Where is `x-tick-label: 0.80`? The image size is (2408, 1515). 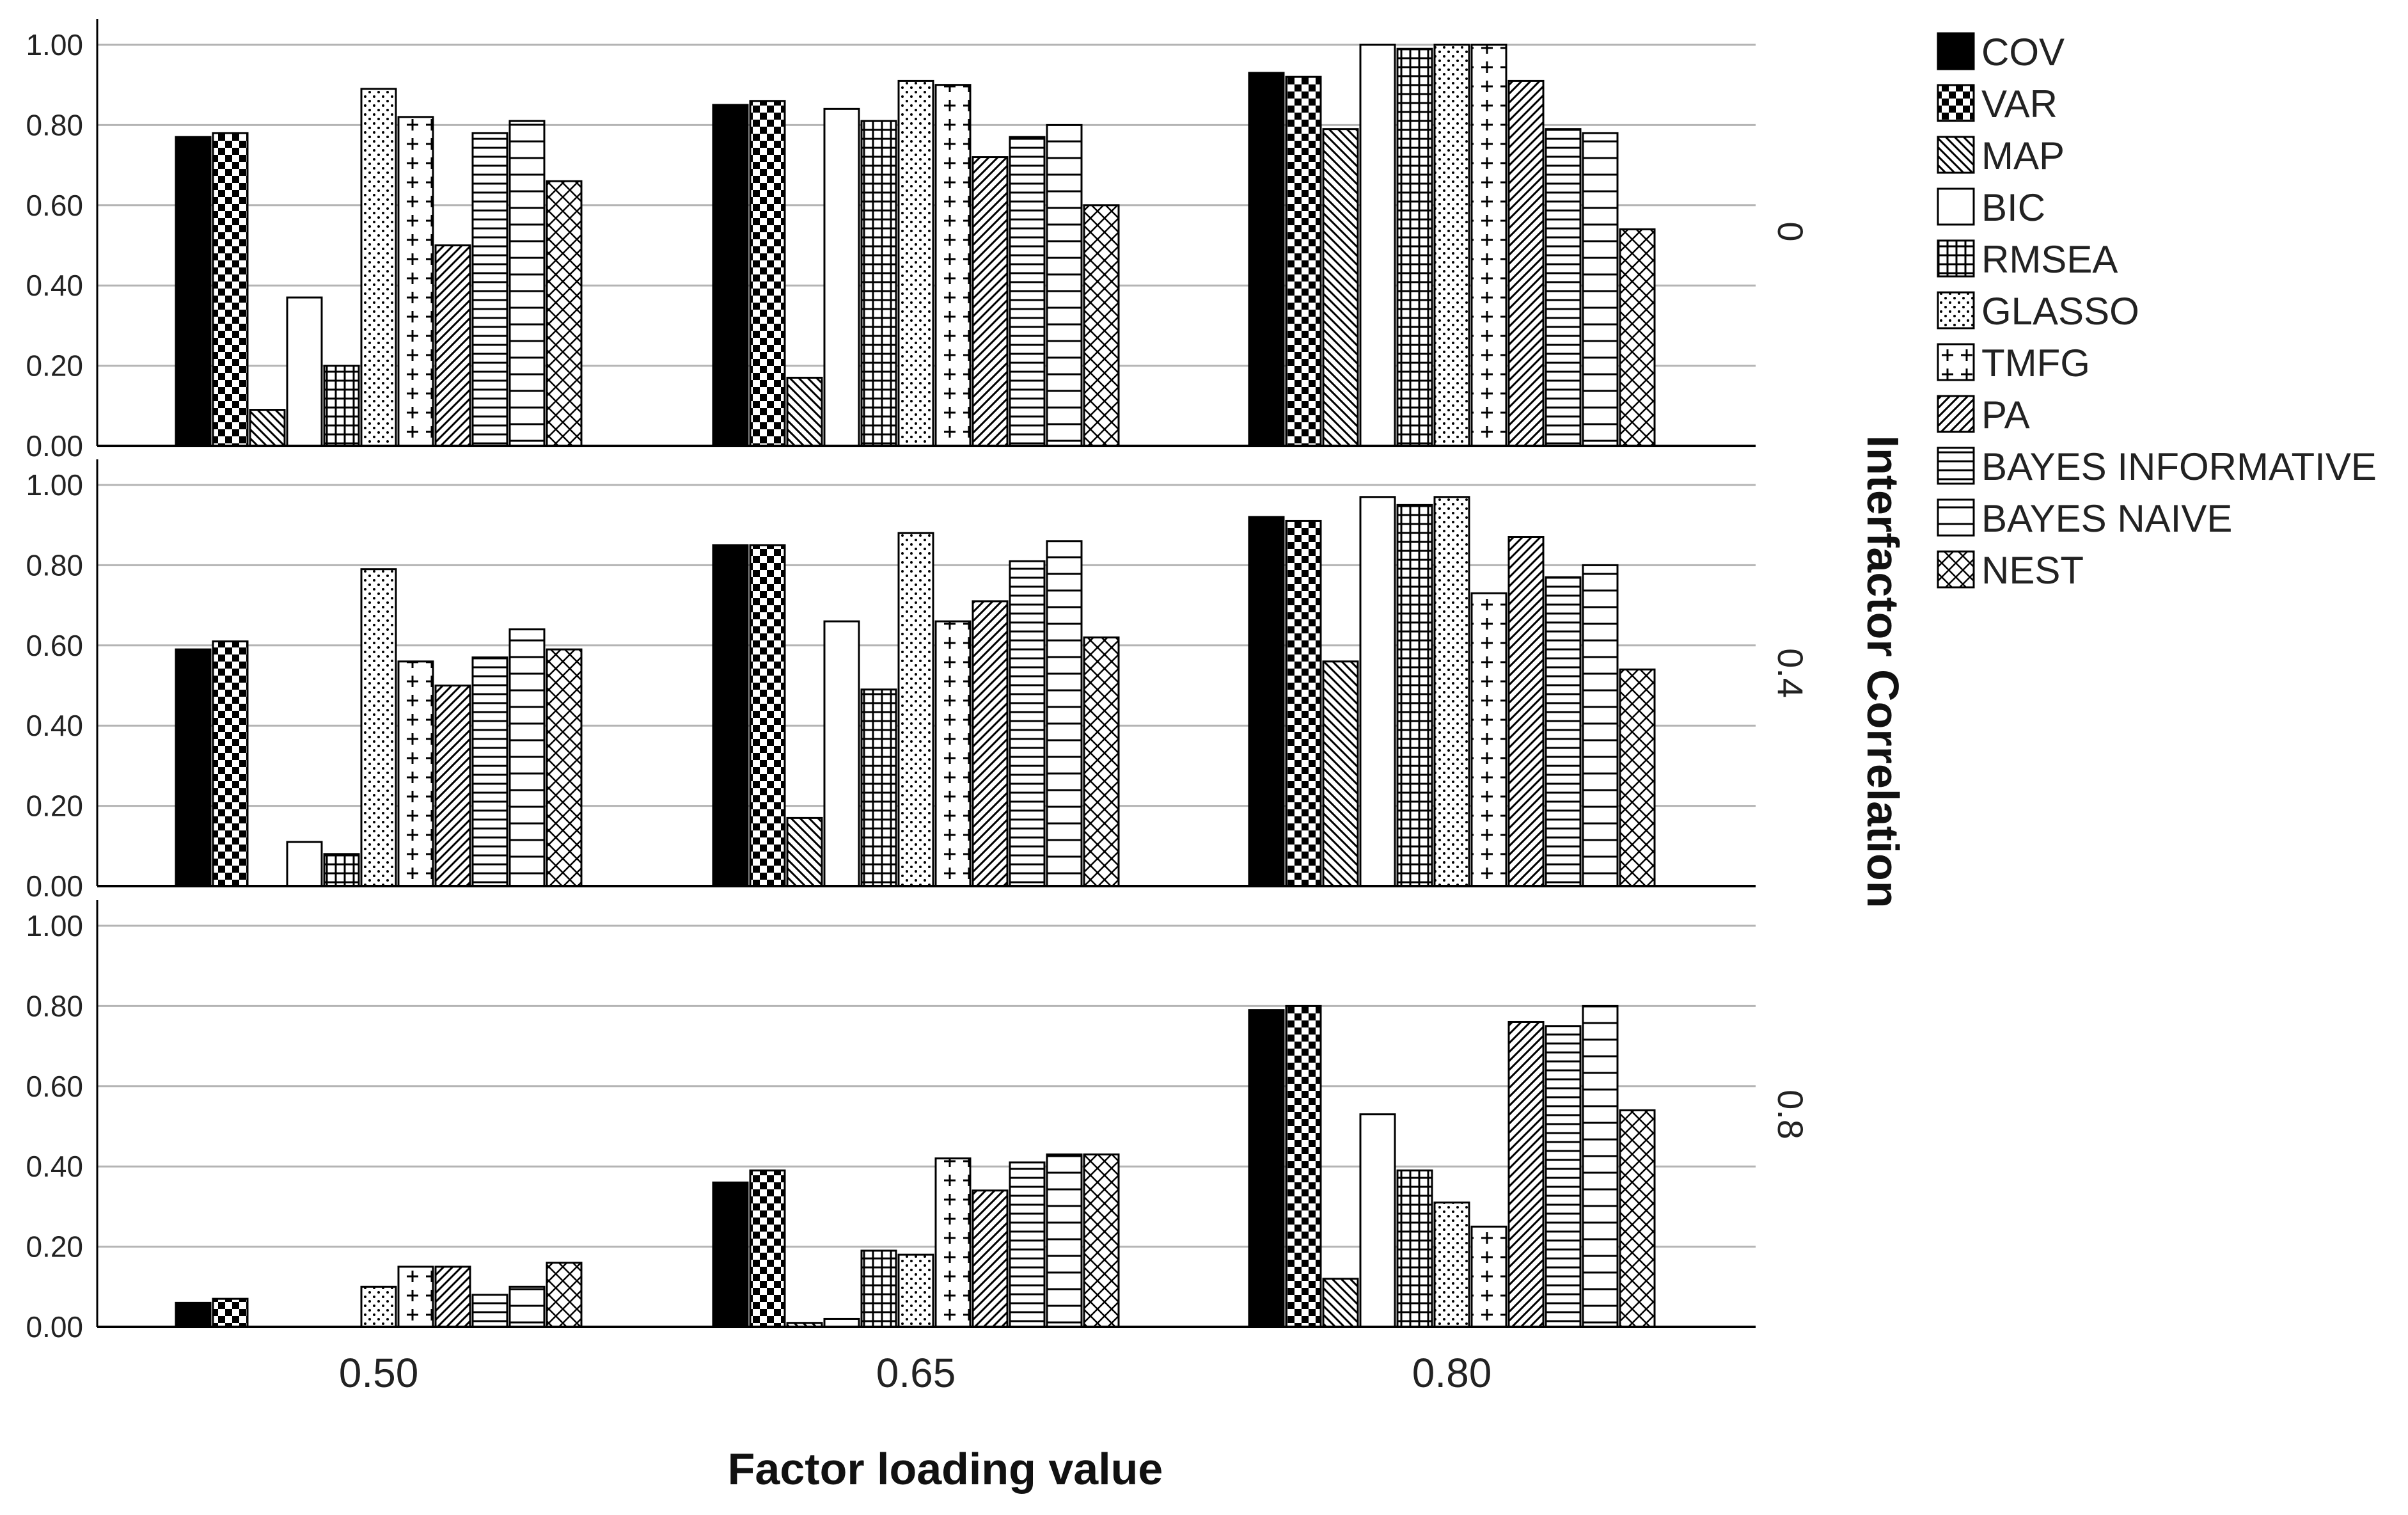
x-tick-label: 0.80 is located at coordinates (1452, 1373).